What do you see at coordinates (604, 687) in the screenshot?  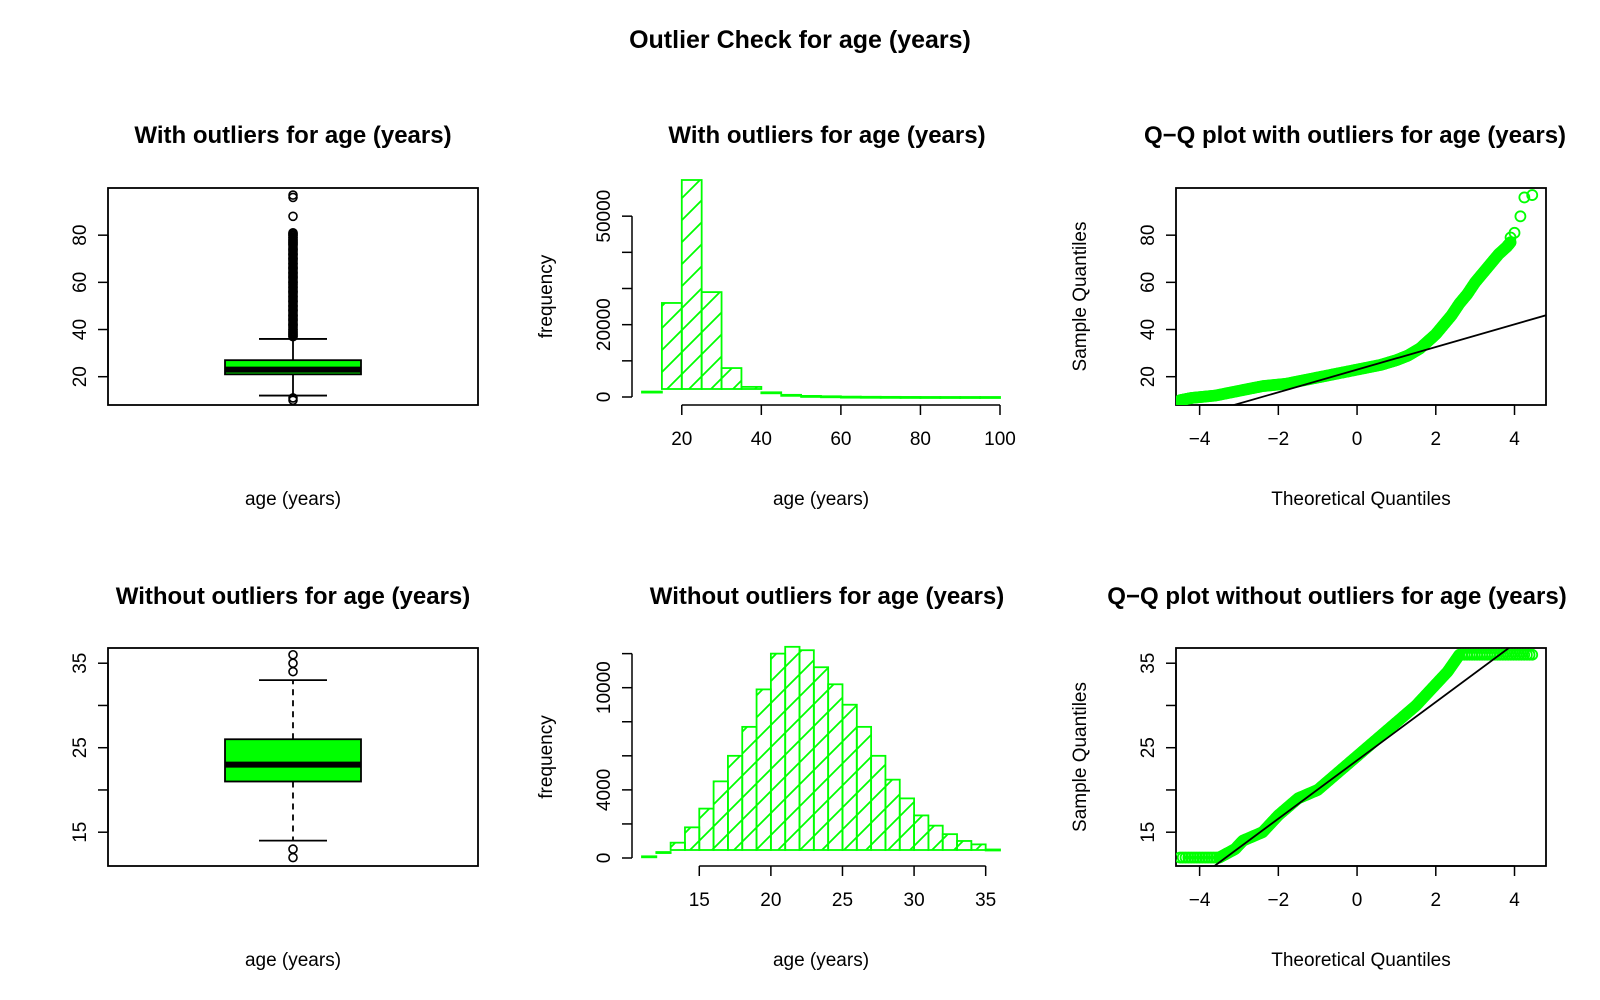 I see `y-tick-label: 10000` at bounding box center [604, 687].